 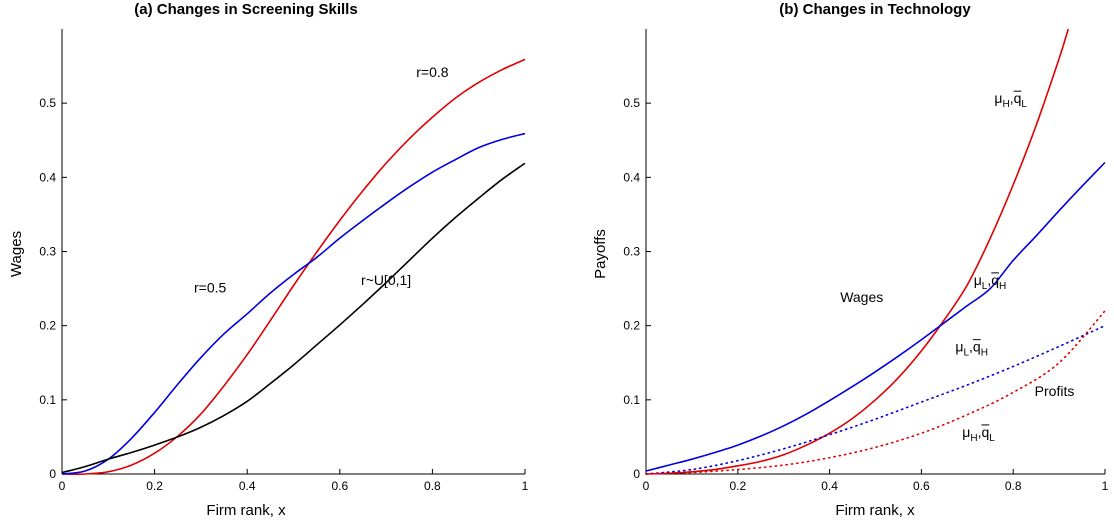 What do you see at coordinates (600, 254) in the screenshot?
I see `panel-b-y-axis-label: Payoffs` at bounding box center [600, 254].